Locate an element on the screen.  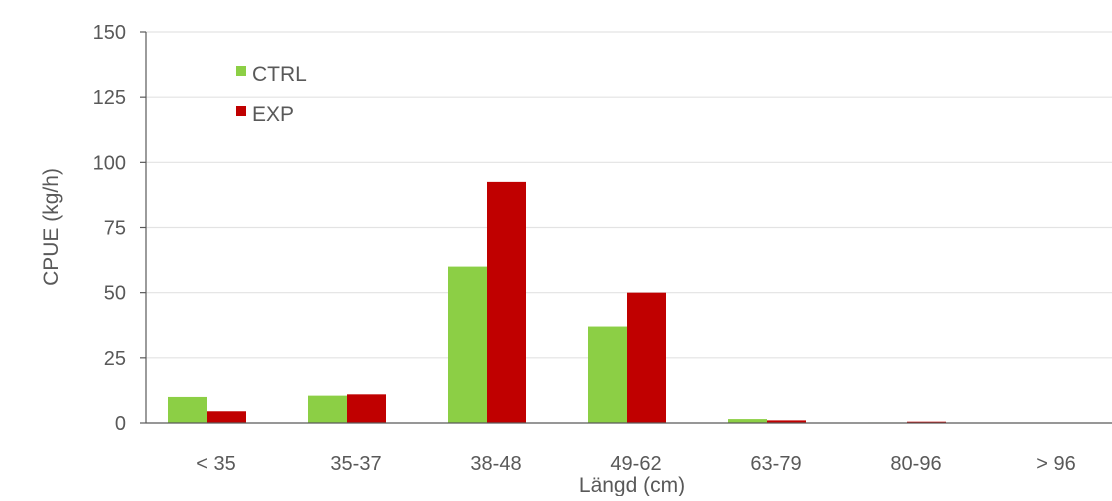
y-axis-title: CPUE (kg/h) is located at coordinates (51, 227).